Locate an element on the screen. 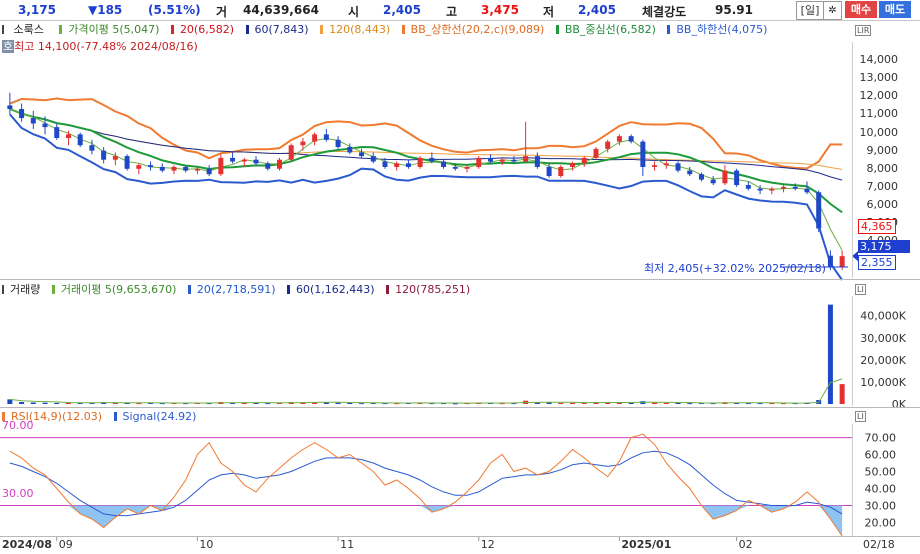  legend-volume: 거래량 is located at coordinates (24, 289).